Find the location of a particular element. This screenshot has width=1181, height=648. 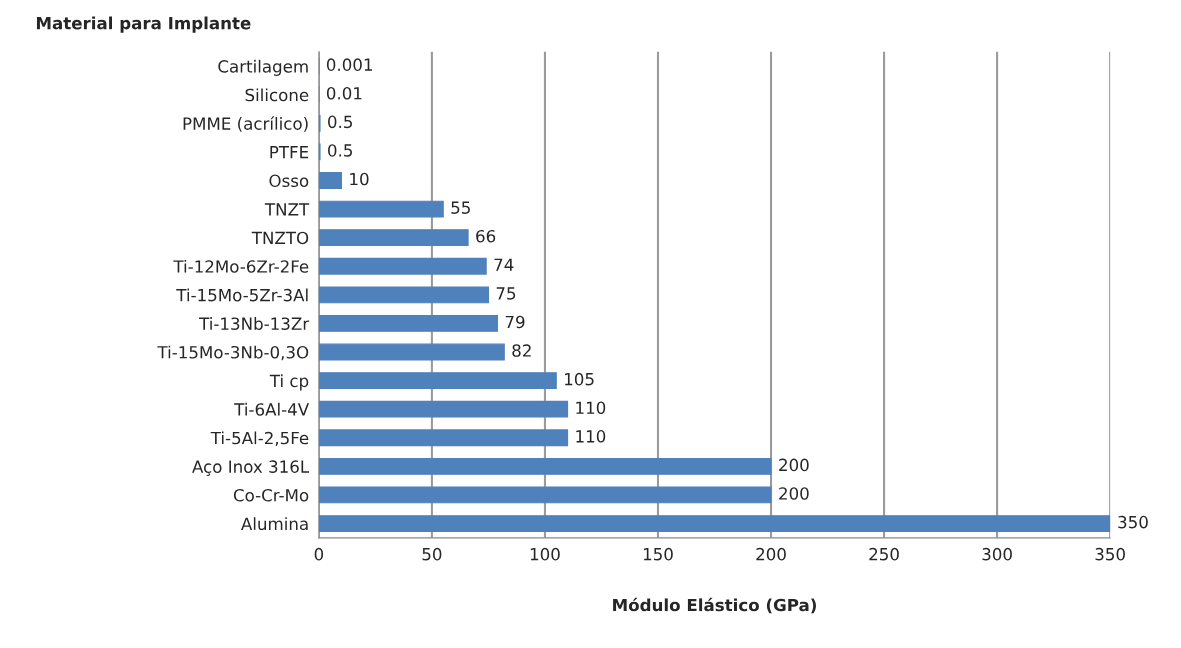

y-tick-label: Ti-12Mo-6Zr-2Fe is located at coordinates (241, 266).